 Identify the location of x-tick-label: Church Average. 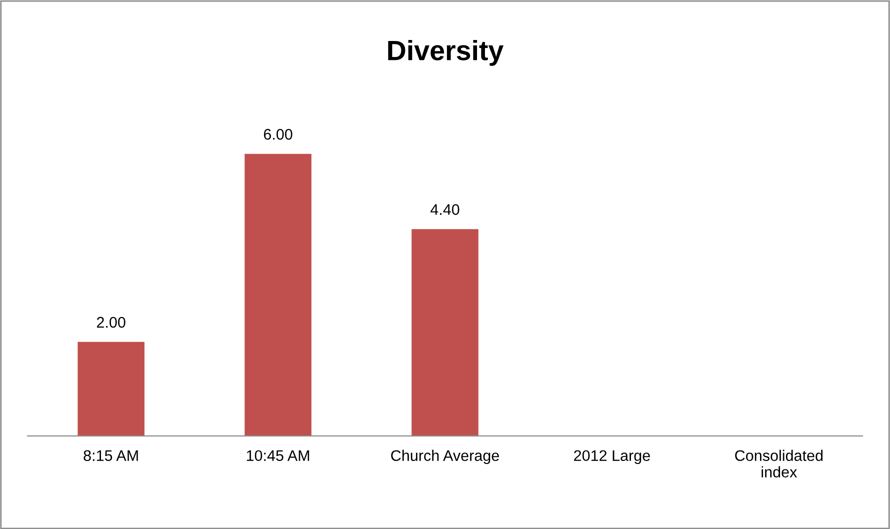
(445, 457).